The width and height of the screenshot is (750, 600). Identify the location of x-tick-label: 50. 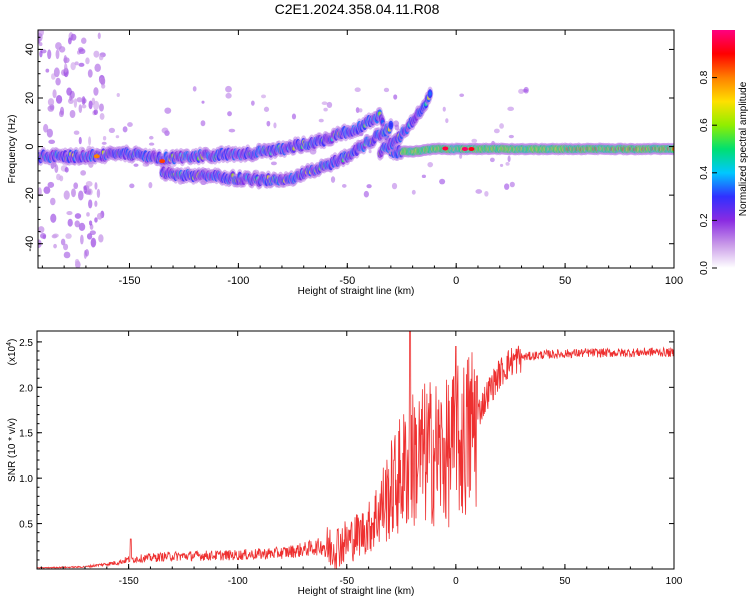
(565, 281).